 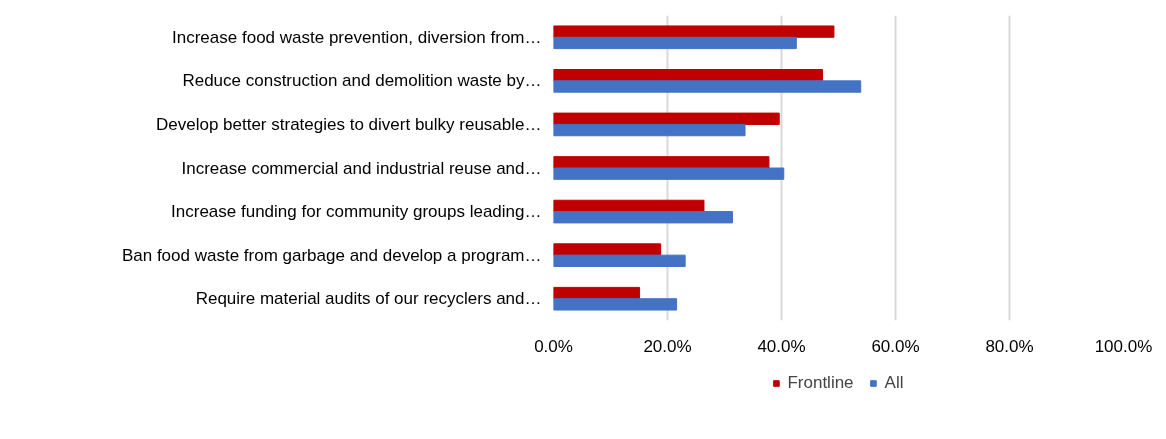 What do you see at coordinates (553, 346) in the screenshot?
I see `x-tick-label: 0.0%` at bounding box center [553, 346].